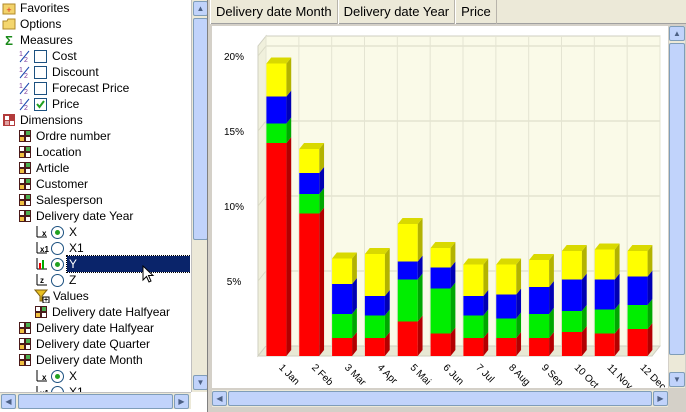 Image resolution: width=686 pixels, height=412 pixels. Describe the element at coordinates (50, 152) in the screenshot. I see `tree-item-location: Location` at that location.